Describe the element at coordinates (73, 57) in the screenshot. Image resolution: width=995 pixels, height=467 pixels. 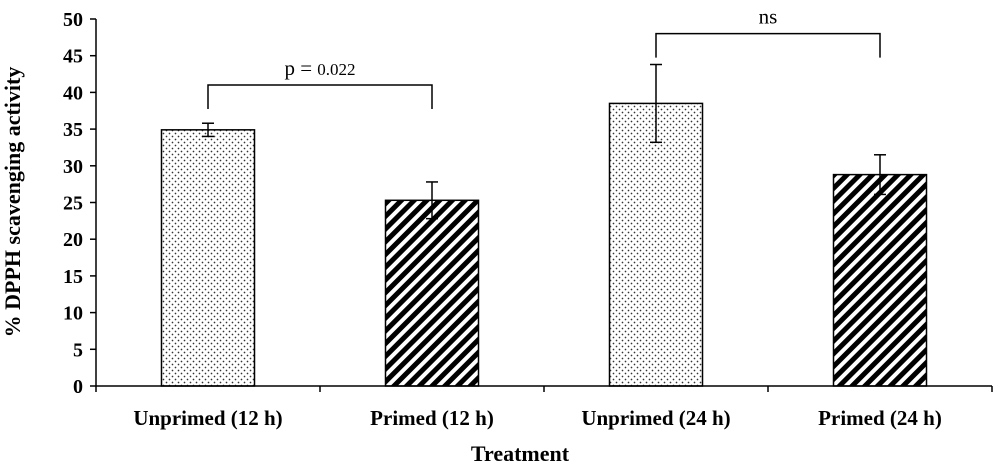
I see `y-tick-label: 45` at that location.